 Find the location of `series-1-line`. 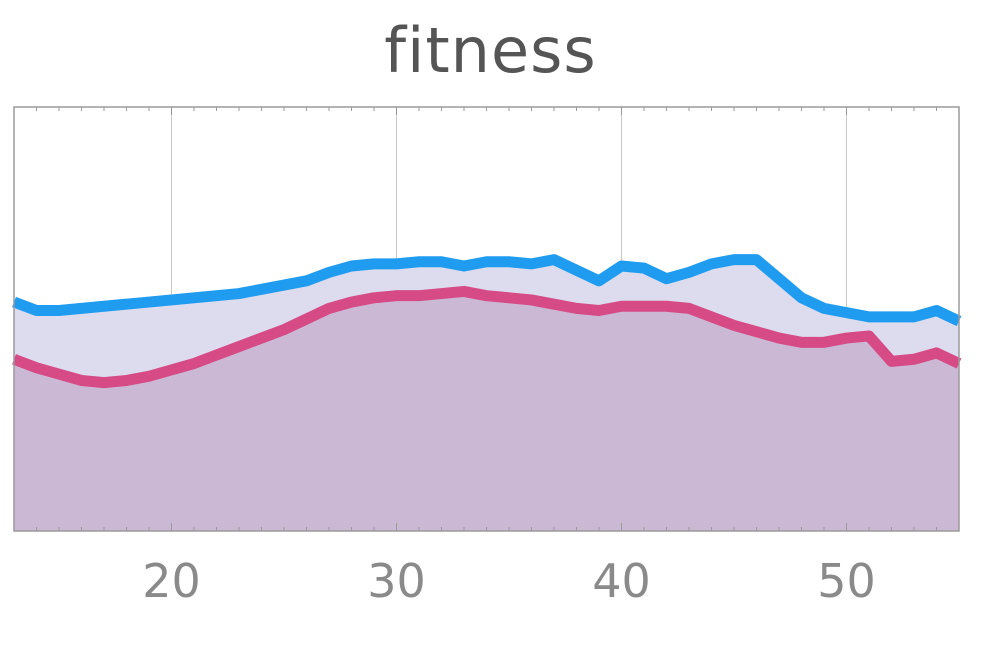

series-1-line is located at coordinates (487, 290).